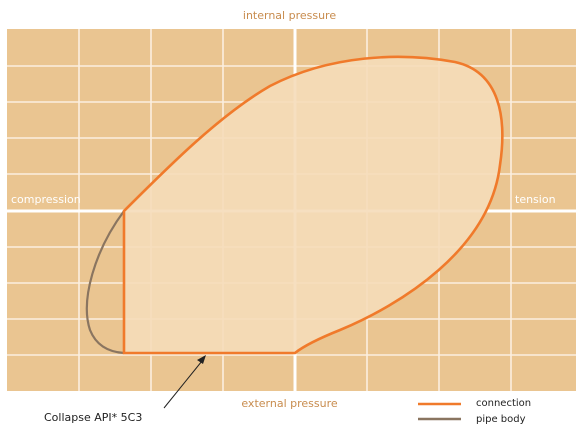 This screenshot has height=429, width=579. I want to click on annotation-arrow, so click(184, 382).